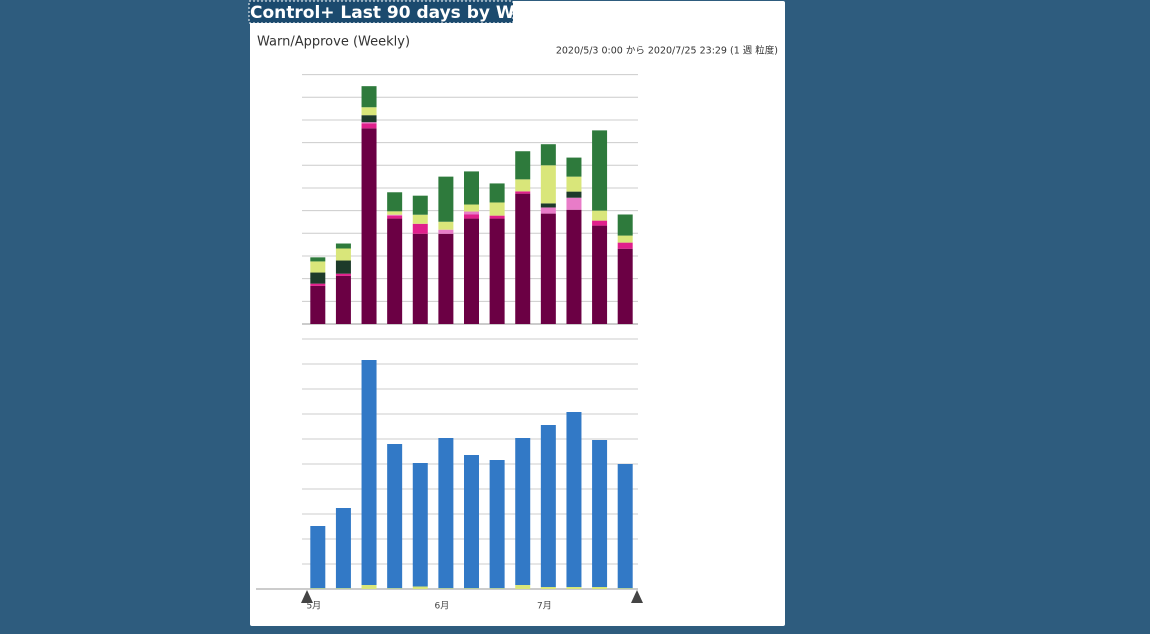 This screenshot has height=634, width=1150. I want to click on panel-title: Control+ Last 90 days by Weeks, so click(404, 13).